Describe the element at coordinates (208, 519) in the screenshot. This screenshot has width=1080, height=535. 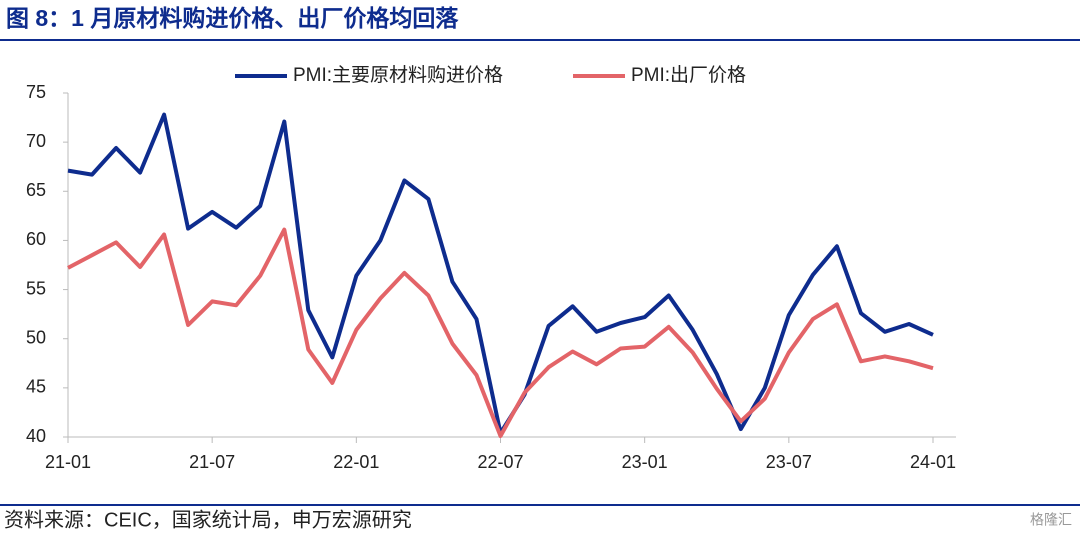
I see `source: 资料来源：CEIC，国家统计局，申万宏源研究` at that location.